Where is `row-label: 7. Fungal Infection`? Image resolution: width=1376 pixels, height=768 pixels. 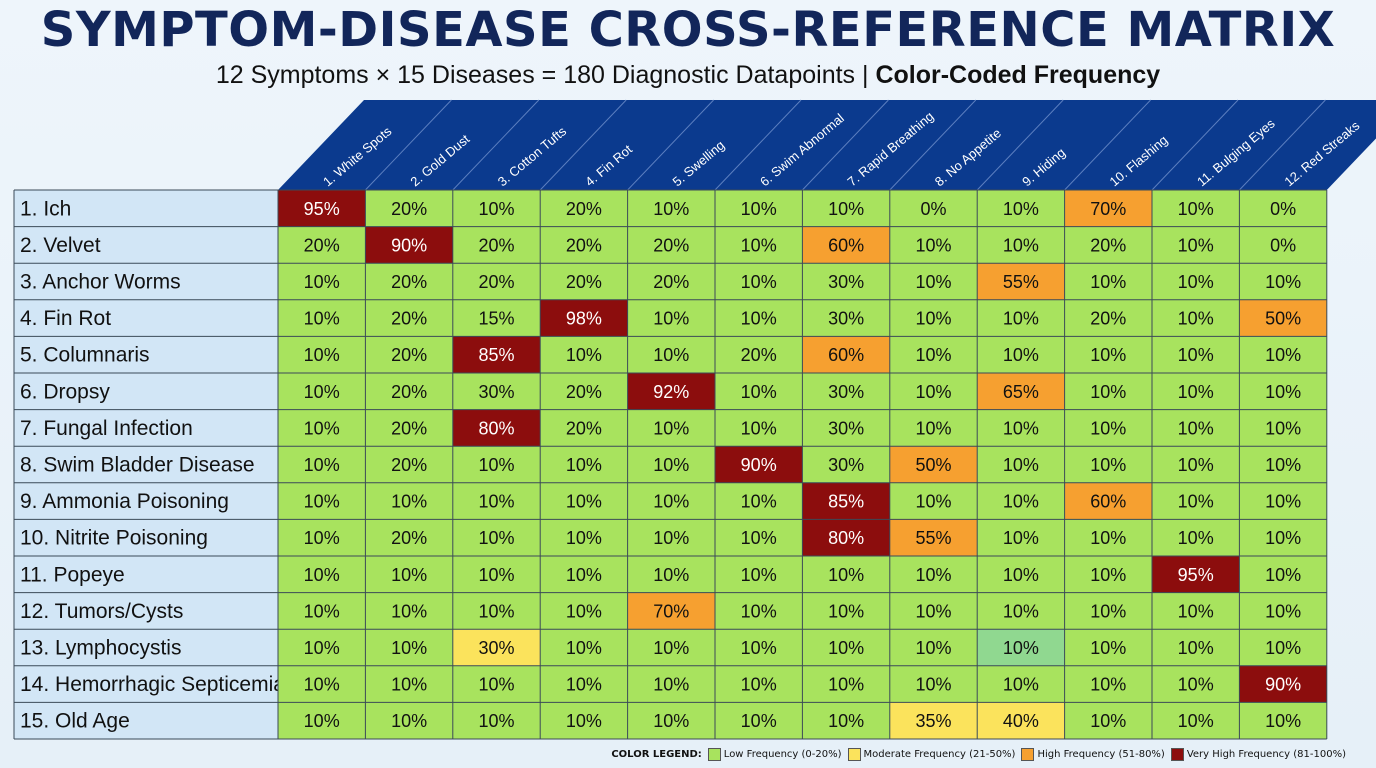 row-label: 7. Fungal Infection is located at coordinates (106, 428).